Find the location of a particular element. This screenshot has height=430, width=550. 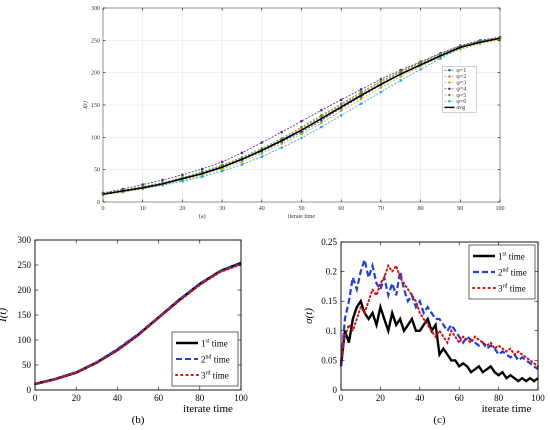

legend-label-1: 1st time is located at coordinates (511, 257).